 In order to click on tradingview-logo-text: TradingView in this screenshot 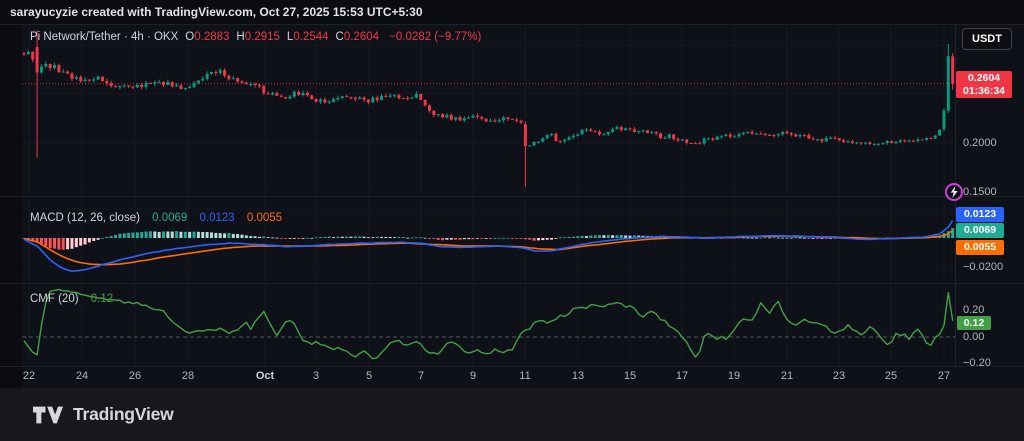, I will do `click(123, 414)`.